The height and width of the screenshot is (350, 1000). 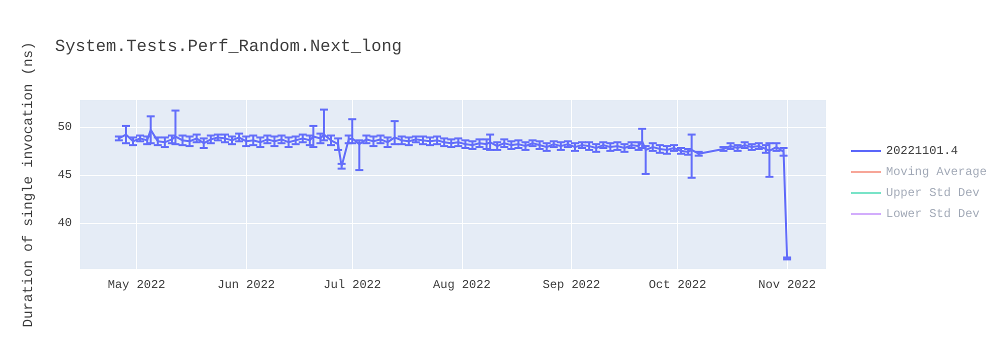 What do you see at coordinates (677, 285) in the screenshot?
I see `x-tick-label: Oct 2022` at bounding box center [677, 285].